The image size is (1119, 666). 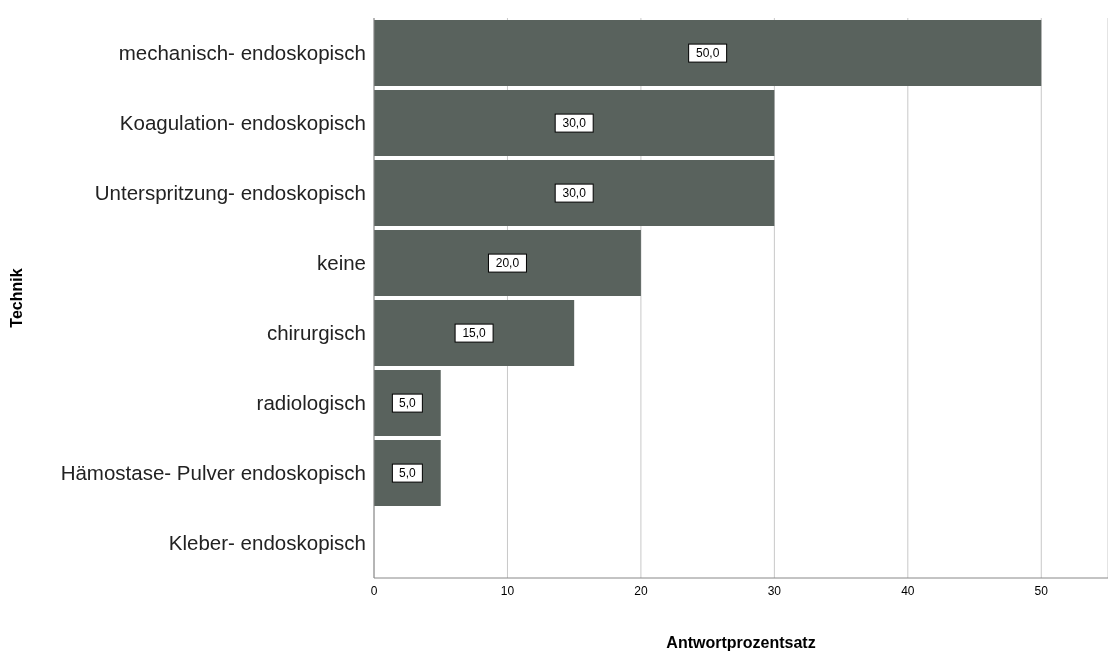 I want to click on x-axis-title: Antwortprozentsatz, so click(x=741, y=642).